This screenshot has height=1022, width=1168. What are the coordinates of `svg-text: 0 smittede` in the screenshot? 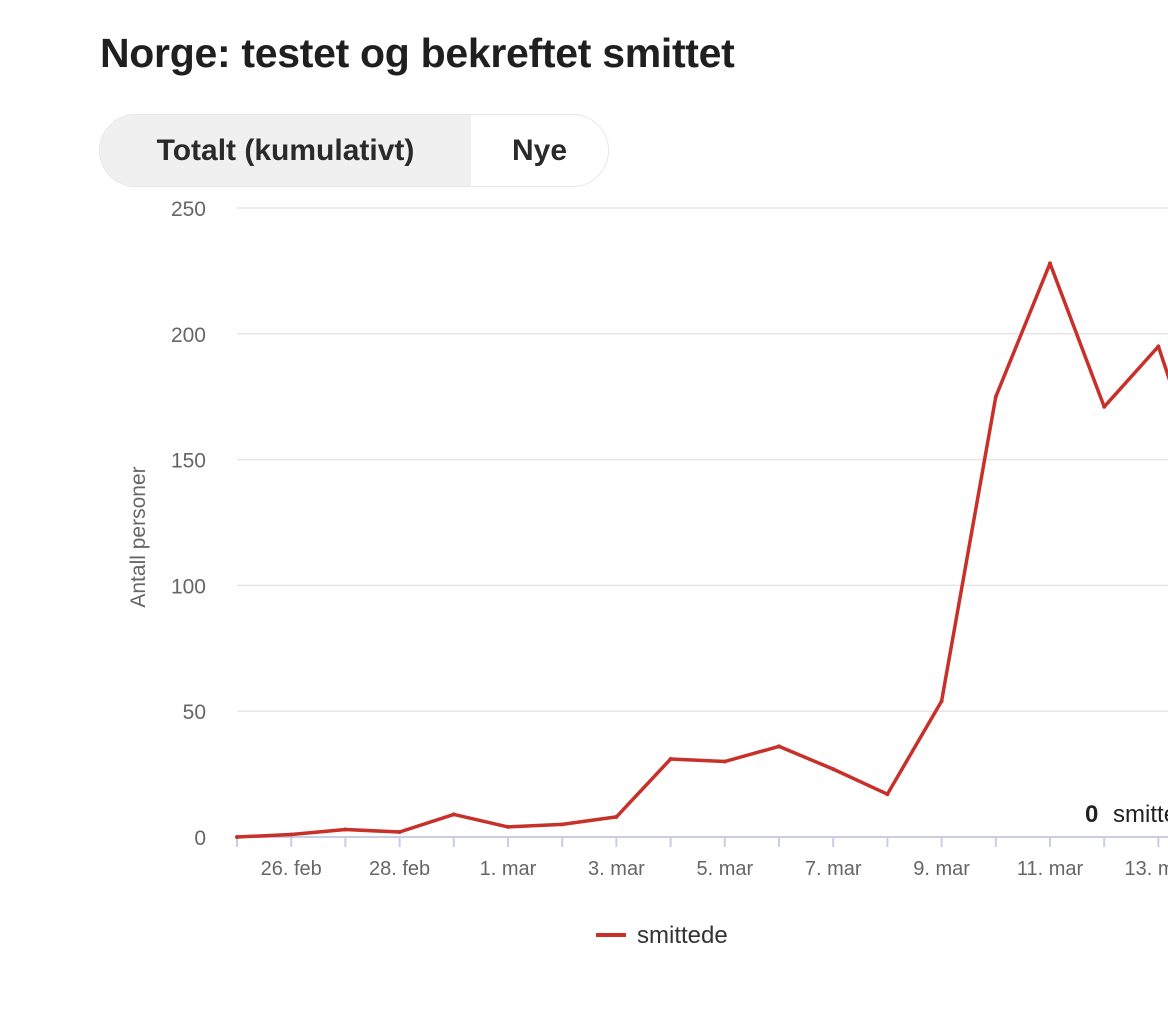 It's located at (1126, 814).